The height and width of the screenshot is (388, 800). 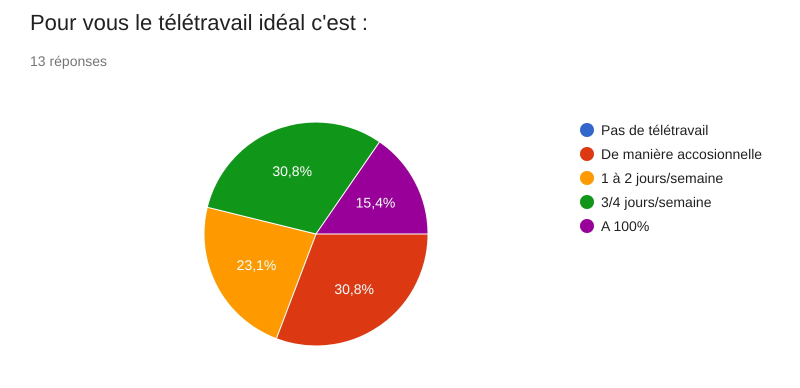 I want to click on text: 13 réponses, so click(x=69, y=61).